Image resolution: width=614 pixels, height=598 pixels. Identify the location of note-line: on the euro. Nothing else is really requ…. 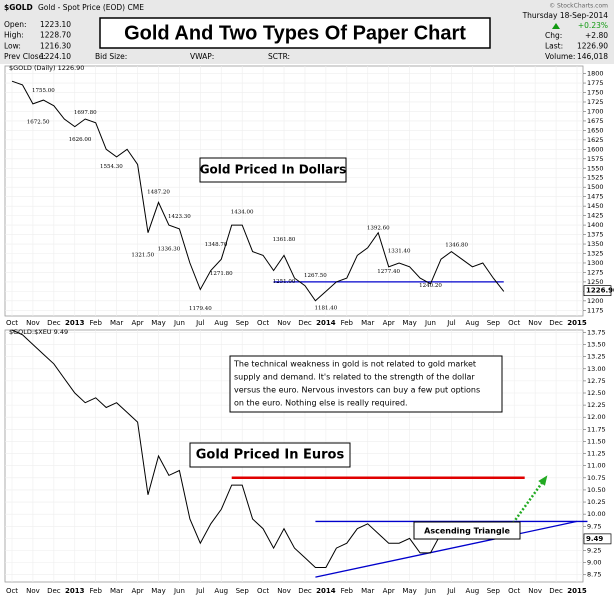
(321, 403).